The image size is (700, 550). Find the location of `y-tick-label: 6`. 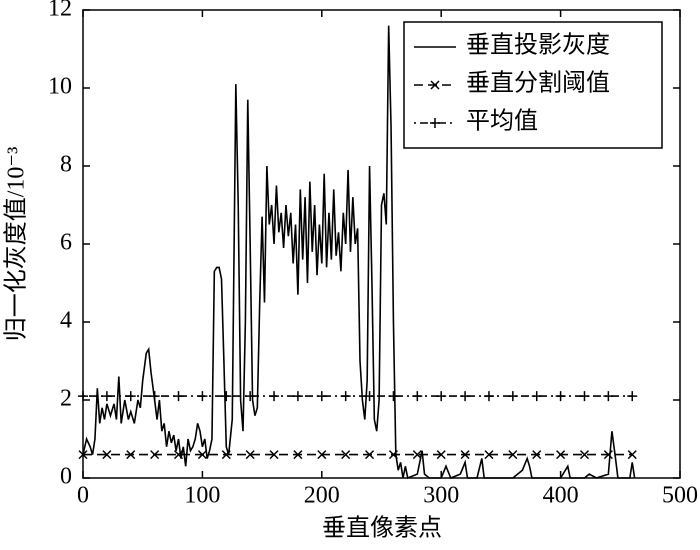

y-tick-label: 6 is located at coordinates (66, 243).